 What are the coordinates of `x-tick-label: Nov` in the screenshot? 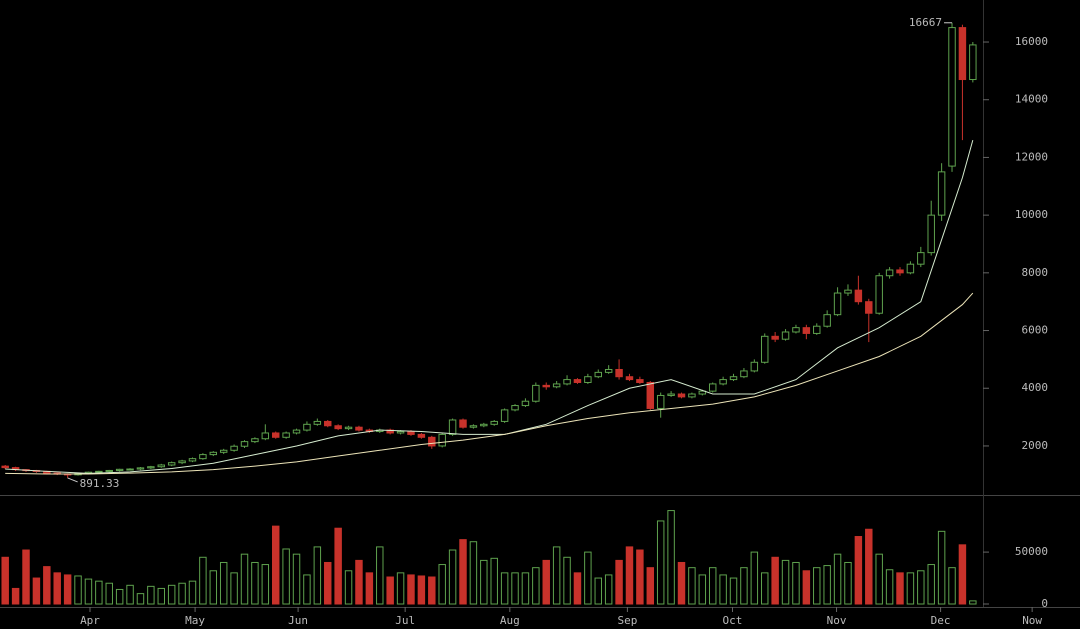 It's located at (837, 620).